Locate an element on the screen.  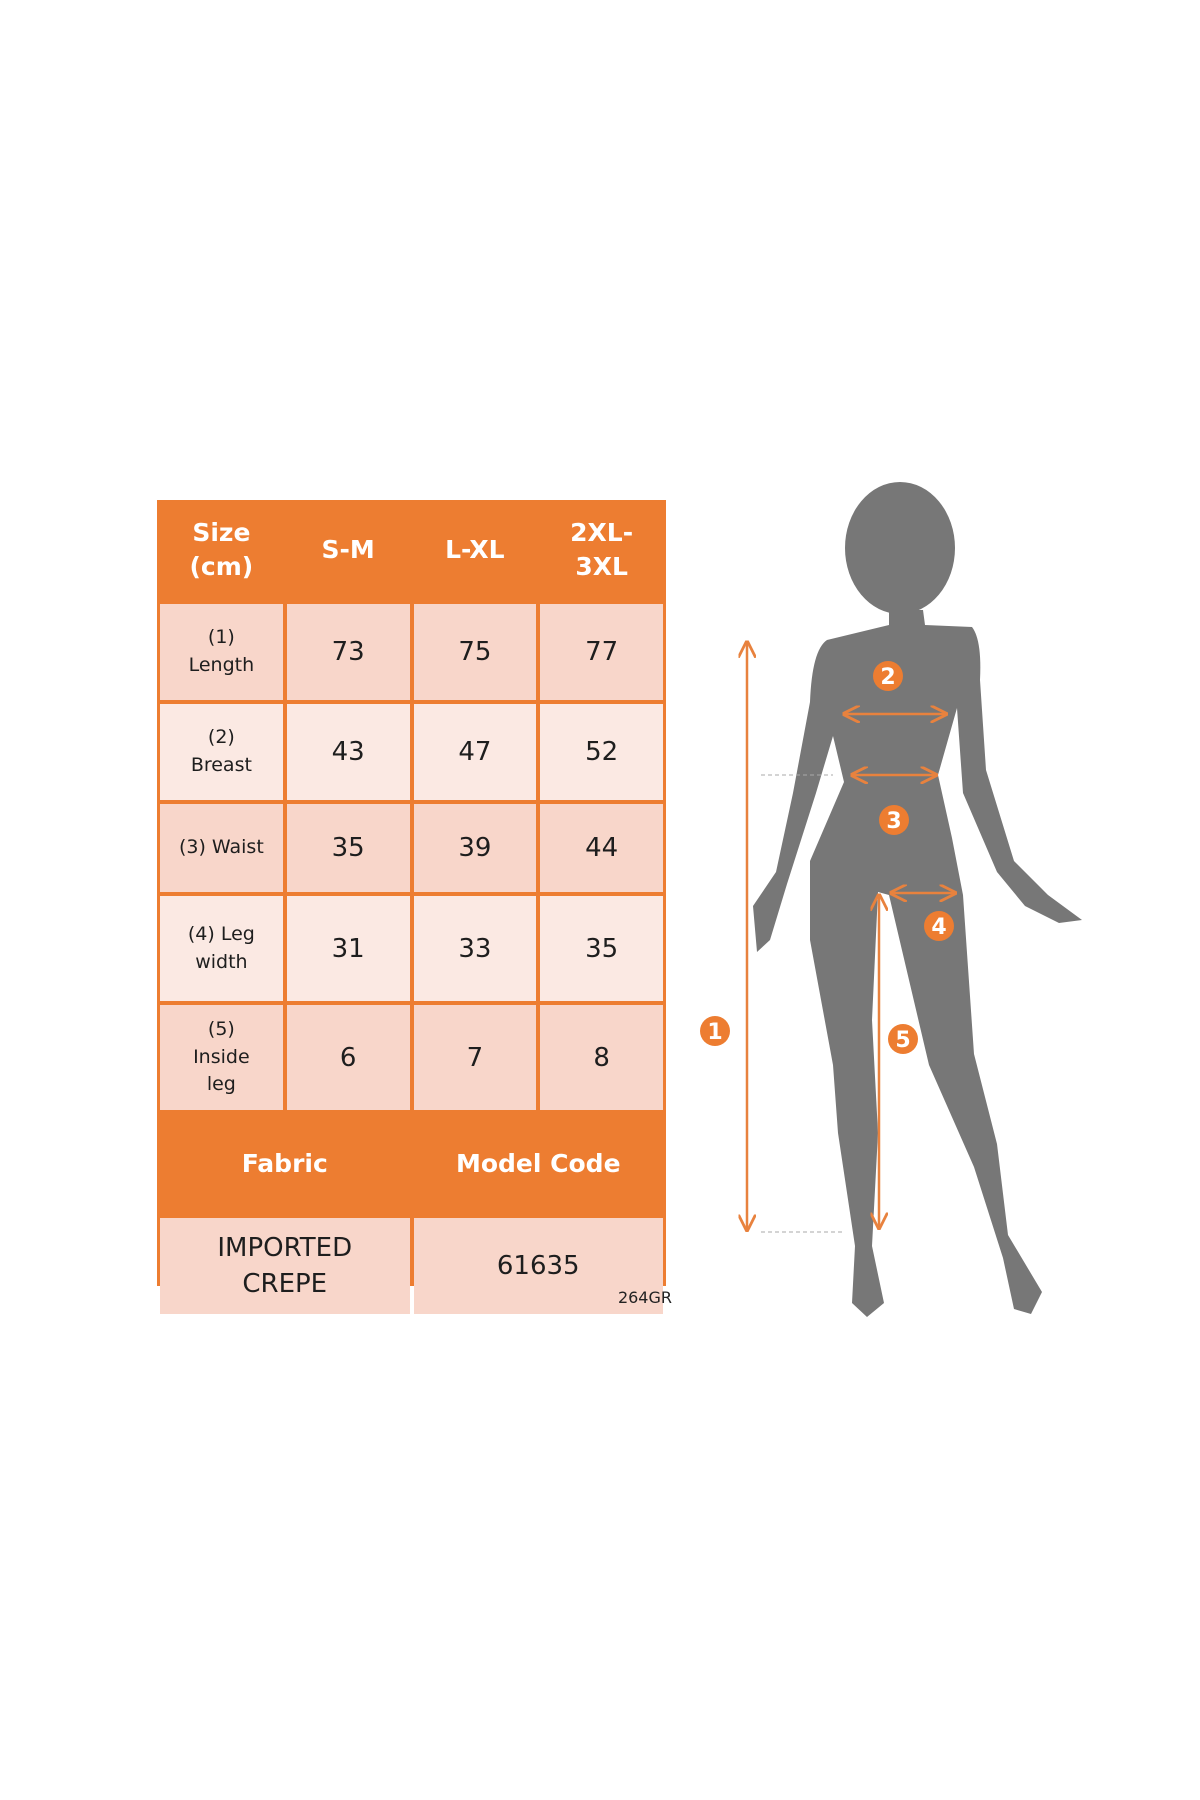
cell: 31 is located at coordinates (348, 948).